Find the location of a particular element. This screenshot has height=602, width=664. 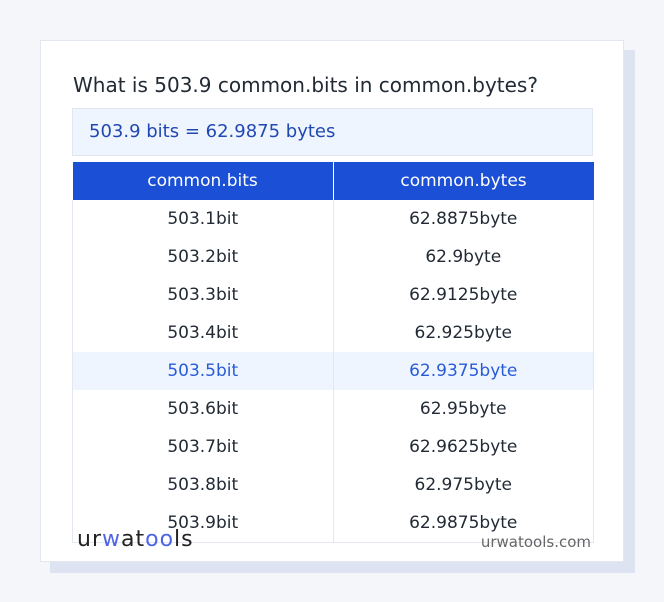

table-row: 503.6bit 62.95byte is located at coordinates (333, 409).